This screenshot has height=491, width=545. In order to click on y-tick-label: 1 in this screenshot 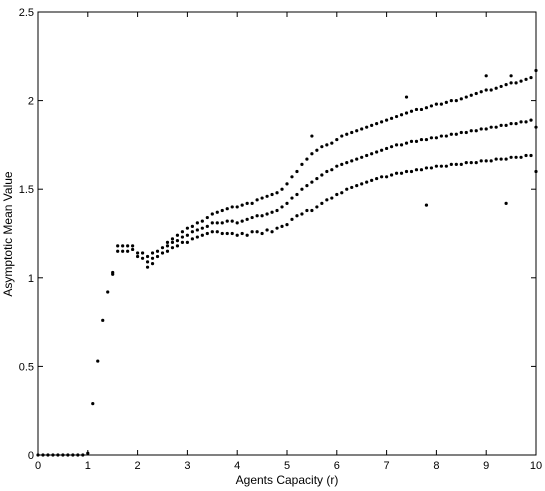, I will do `click(31, 279)`.